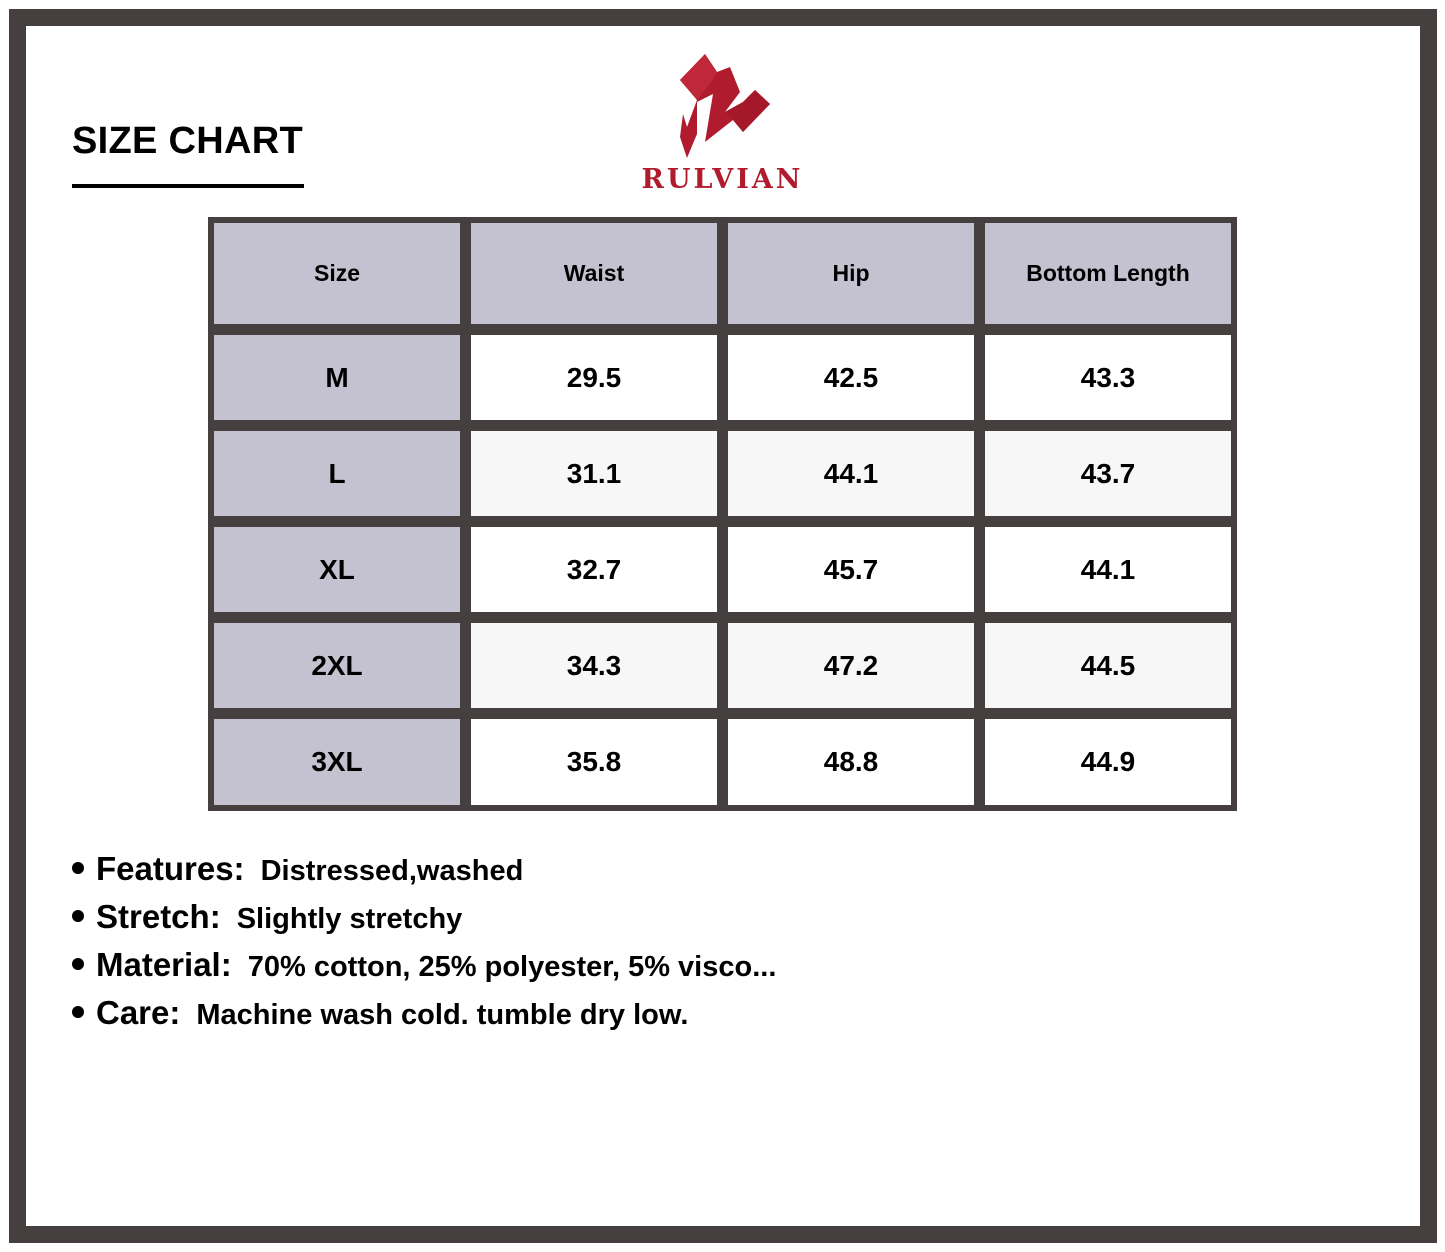  Describe the element at coordinates (851, 569) in the screenshot. I see `measurement-cell: 45.7` at that location.